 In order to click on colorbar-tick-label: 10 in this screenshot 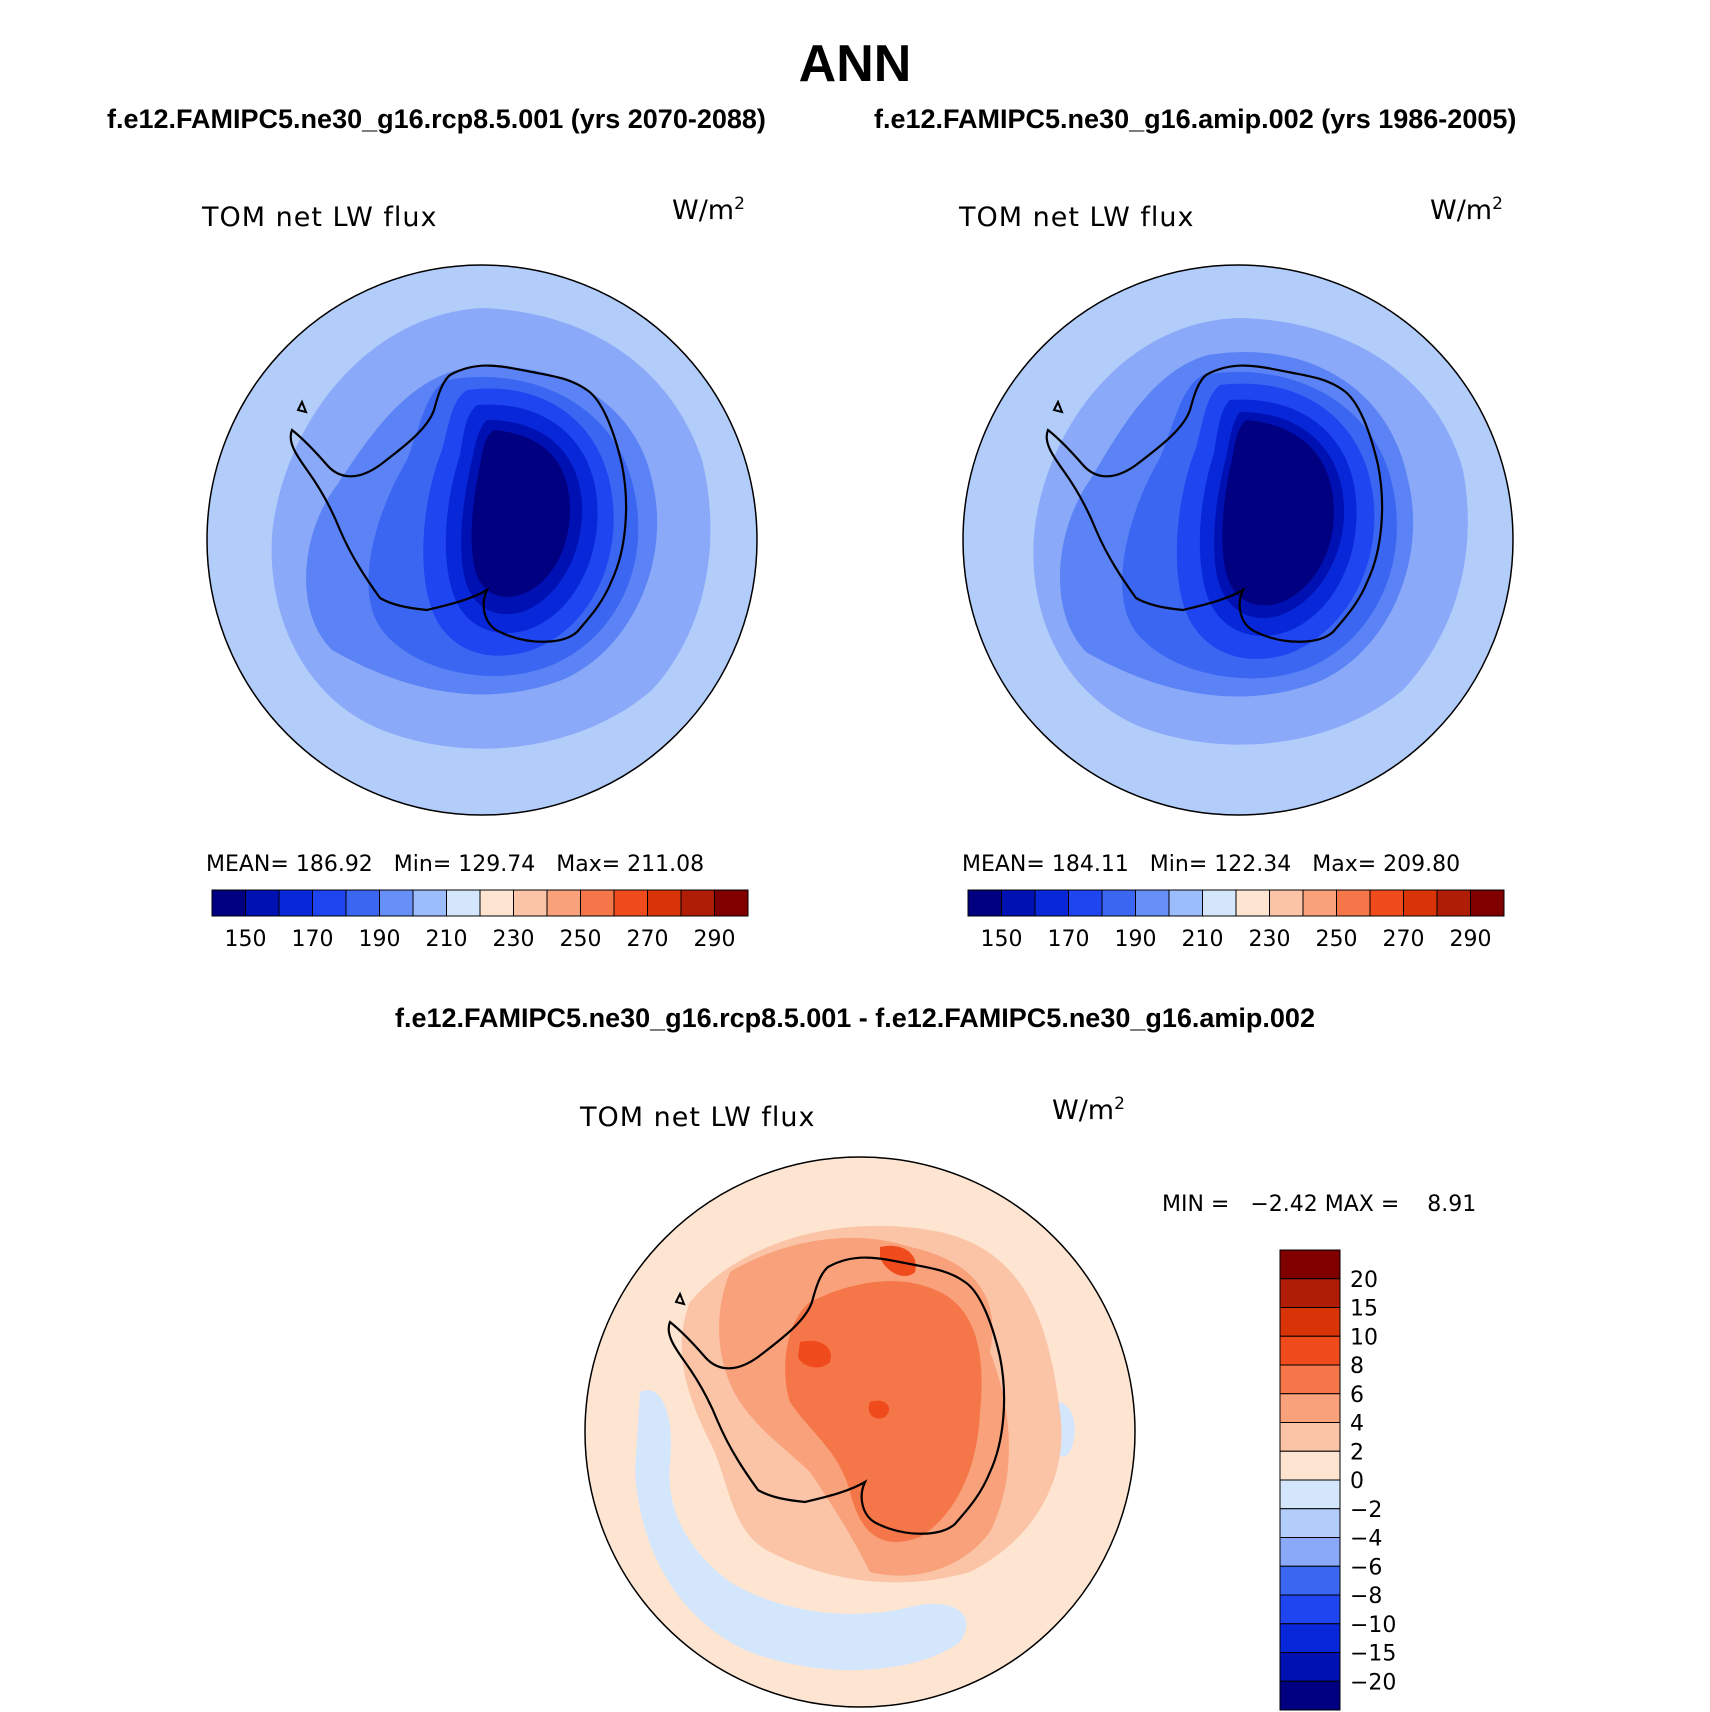, I will do `click(1364, 1337)`.